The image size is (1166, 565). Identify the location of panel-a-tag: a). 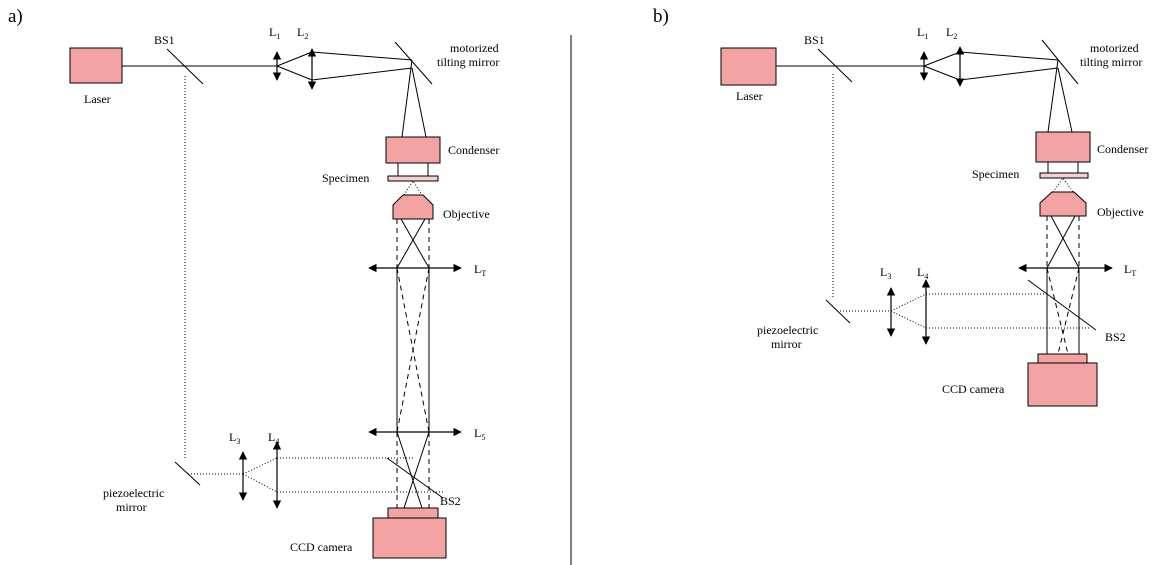
(15, 16).